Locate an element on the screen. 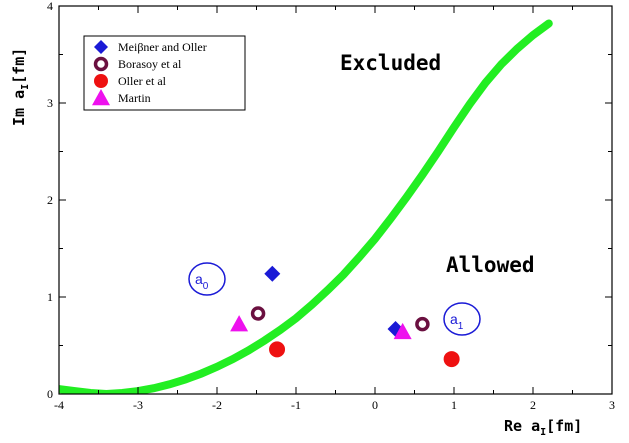 This screenshot has width=629, height=443. legend-marker-diamond is located at coordinates (101, 47).